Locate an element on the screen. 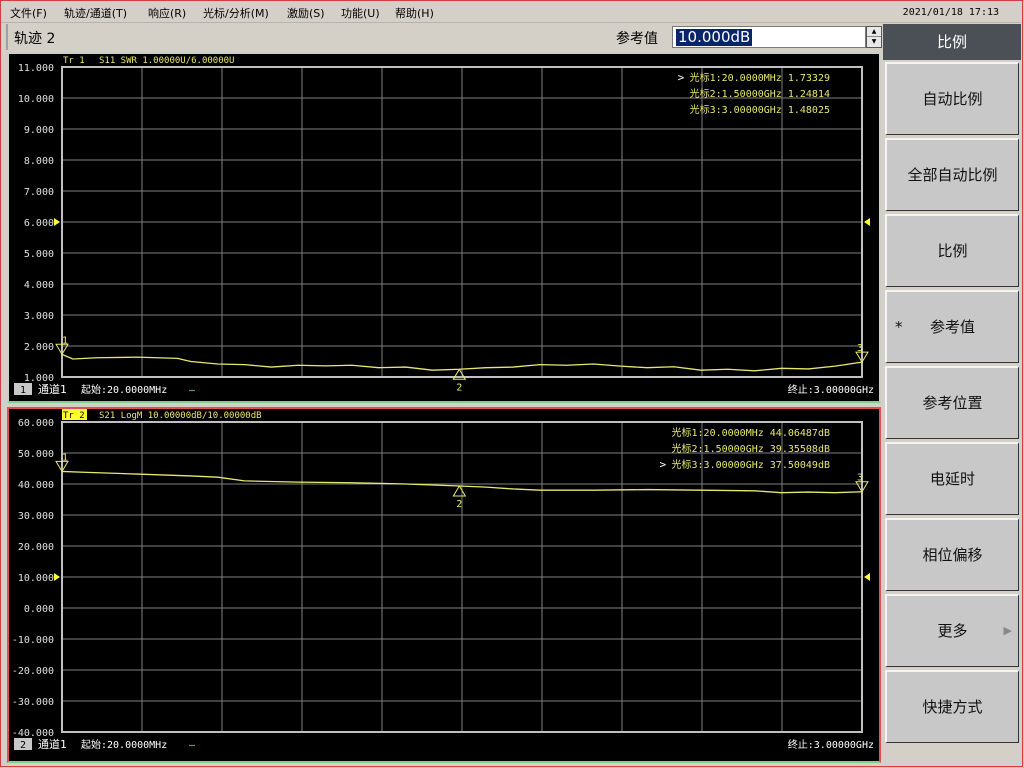 The height and width of the screenshot is (768, 1024). softkey-6: 电延时 is located at coordinates (952, 478).